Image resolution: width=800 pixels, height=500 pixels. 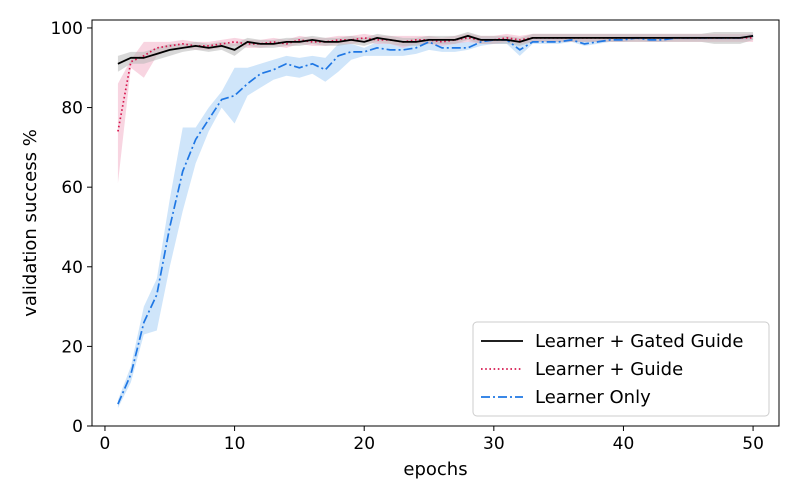 I want to click on y-axis-label: validation success %, so click(x=30, y=223).